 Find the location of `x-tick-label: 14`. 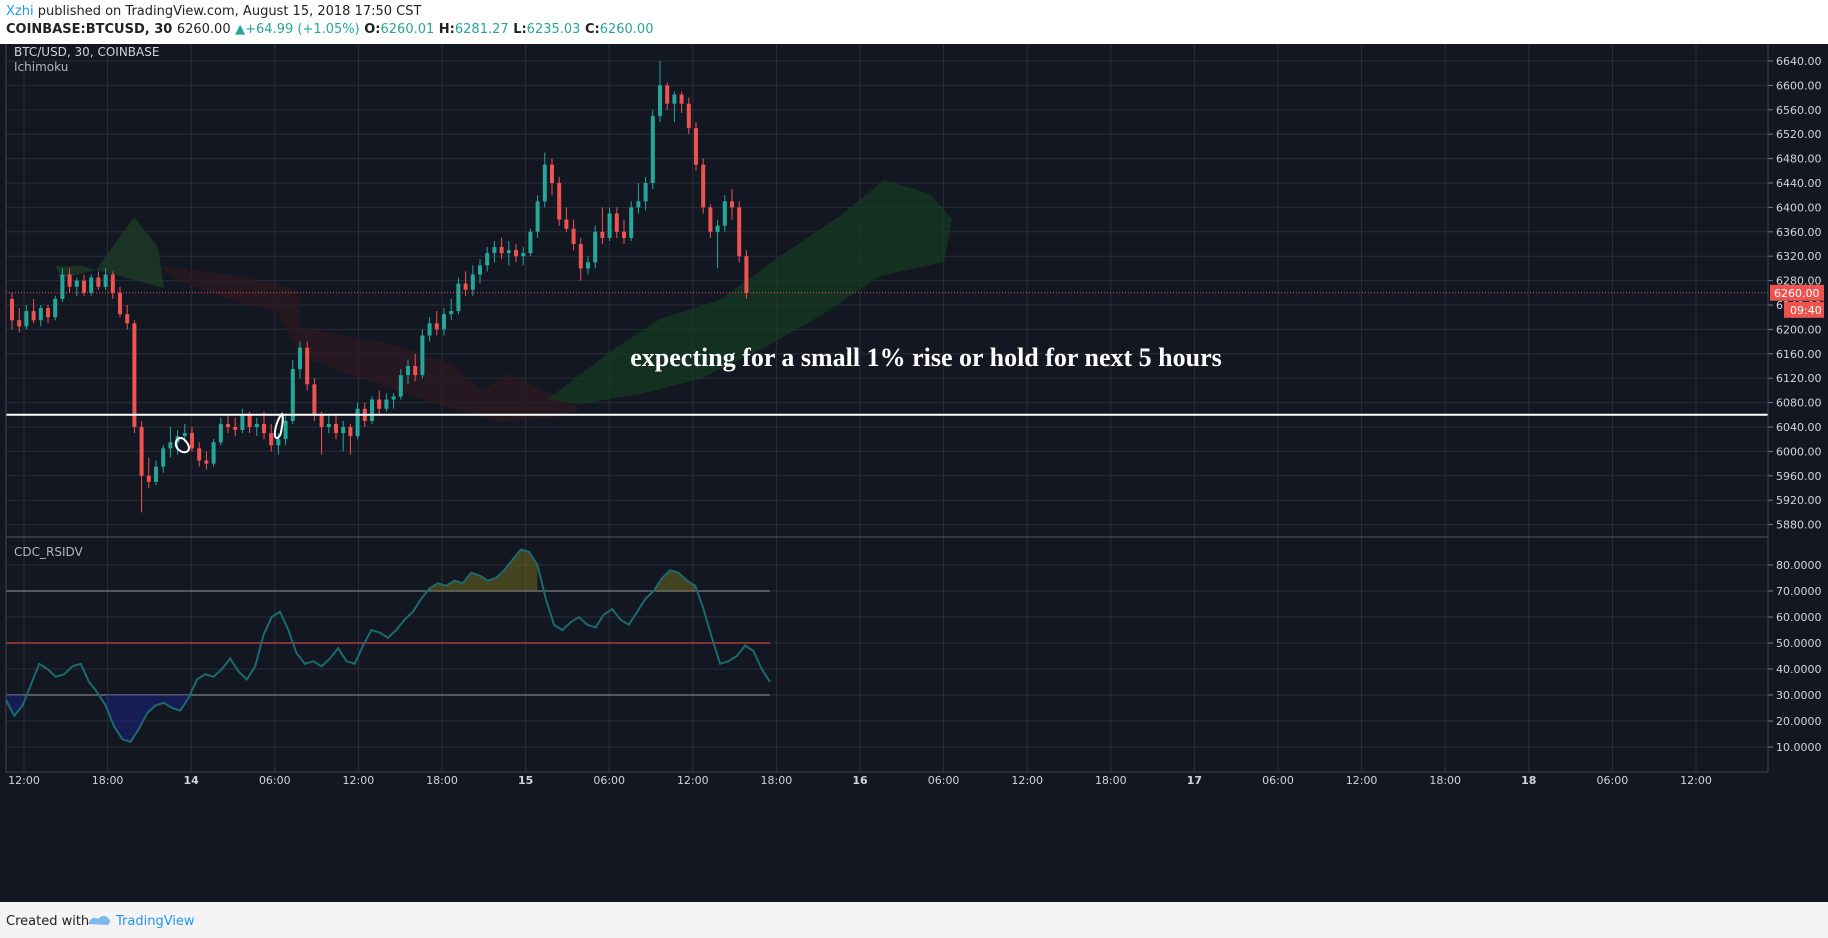

x-tick-label: 14 is located at coordinates (192, 780).